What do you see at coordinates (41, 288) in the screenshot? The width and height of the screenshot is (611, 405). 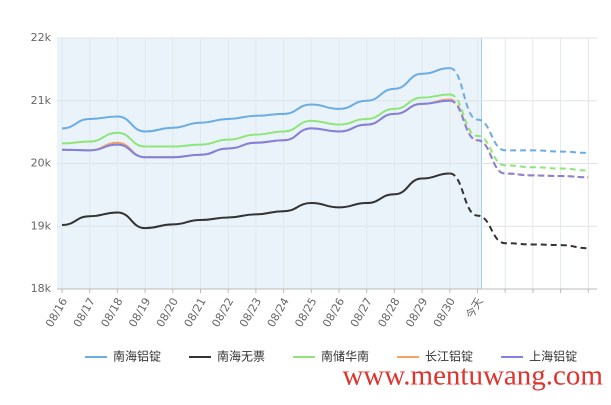 I see `y-tick-label: 18k` at bounding box center [41, 288].